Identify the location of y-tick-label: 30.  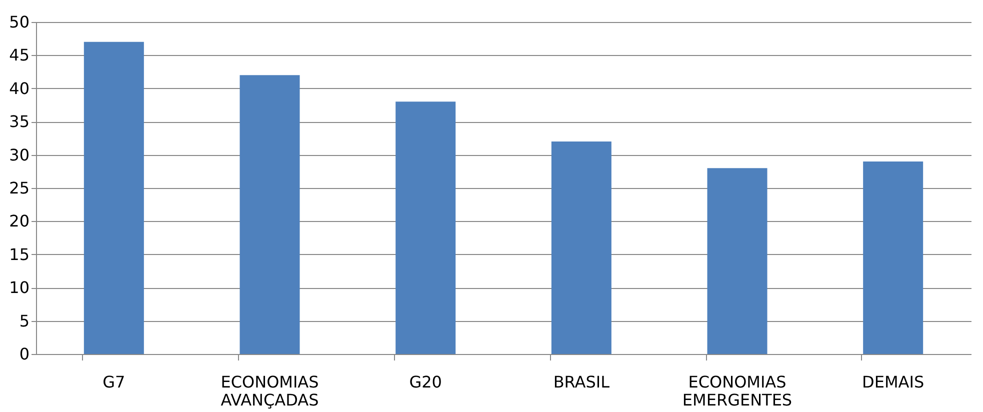
(19, 154).